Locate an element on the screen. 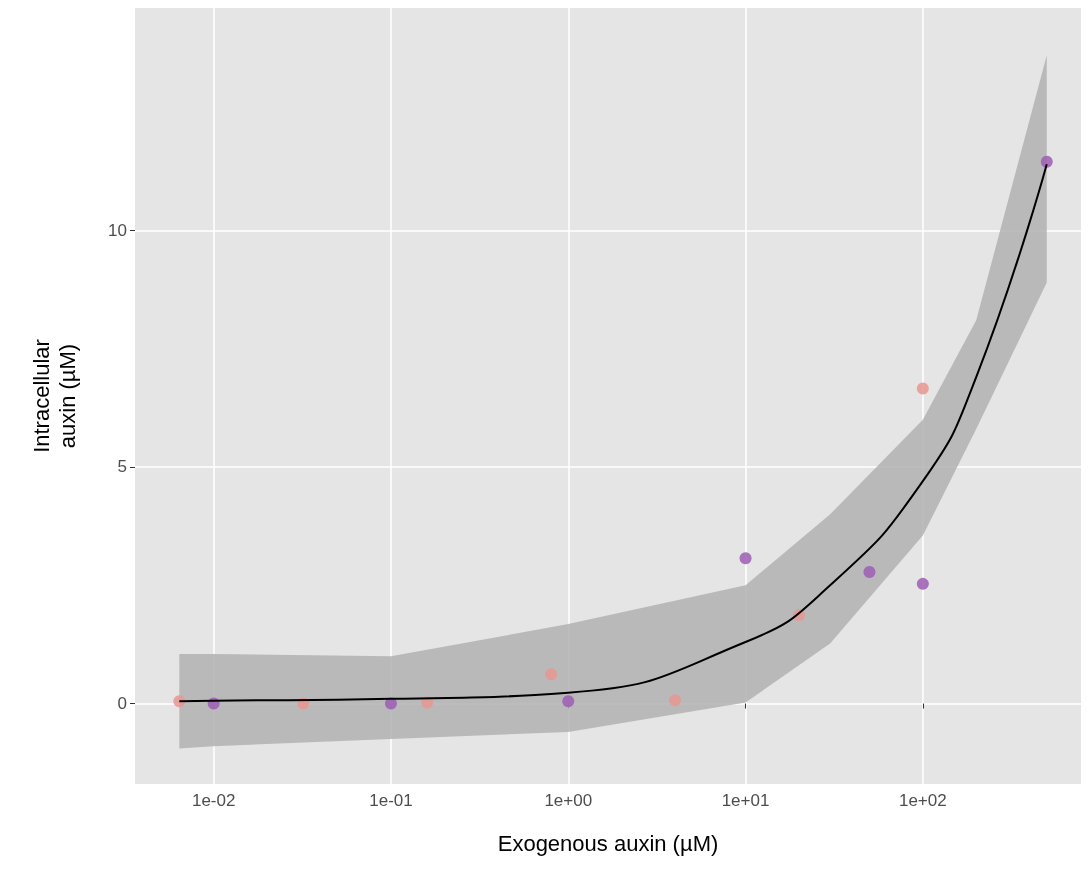  x-tick-label: 1e+02 is located at coordinates (922, 800).